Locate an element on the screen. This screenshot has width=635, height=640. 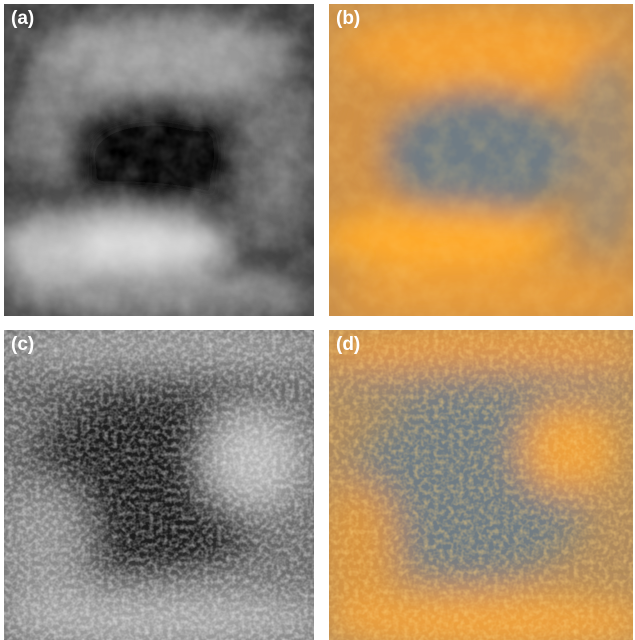
panel-label-a: (a) is located at coordinates (23, 18).